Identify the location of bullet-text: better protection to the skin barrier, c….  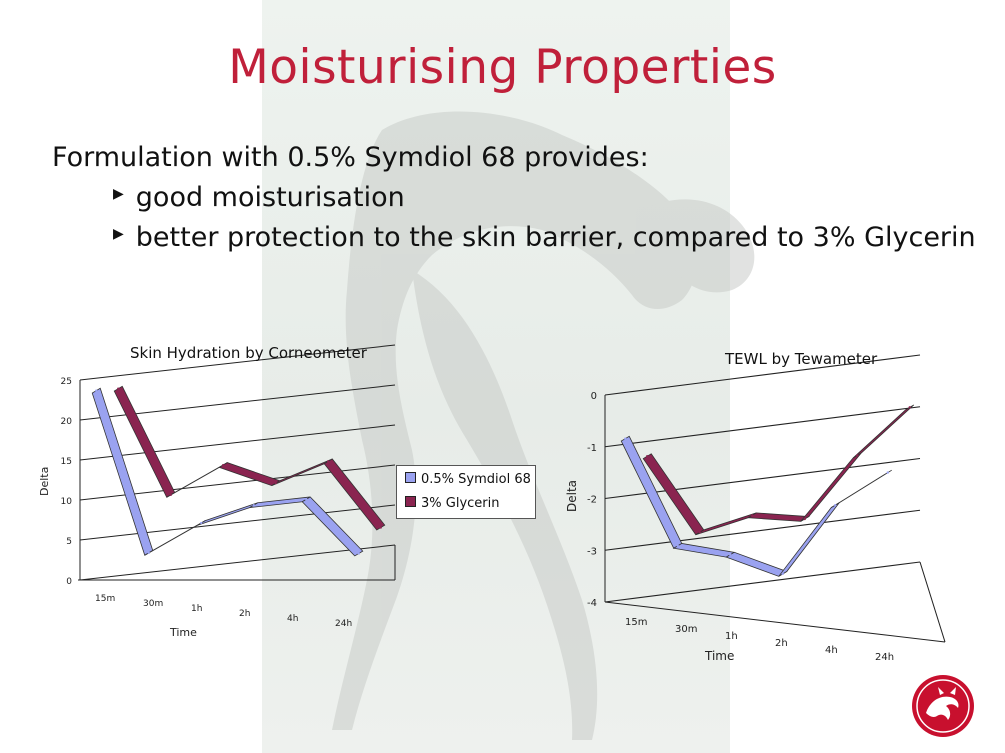
(555, 237).